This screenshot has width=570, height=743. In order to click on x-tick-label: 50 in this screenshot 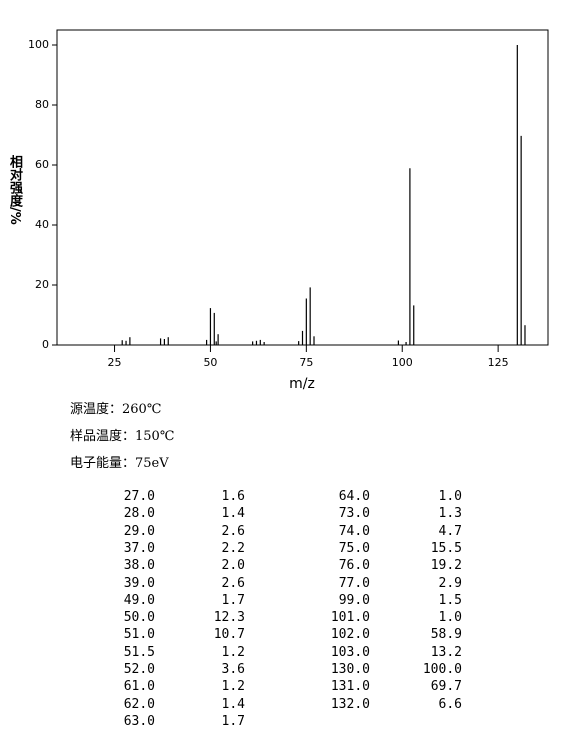, I will do `click(210, 362)`.